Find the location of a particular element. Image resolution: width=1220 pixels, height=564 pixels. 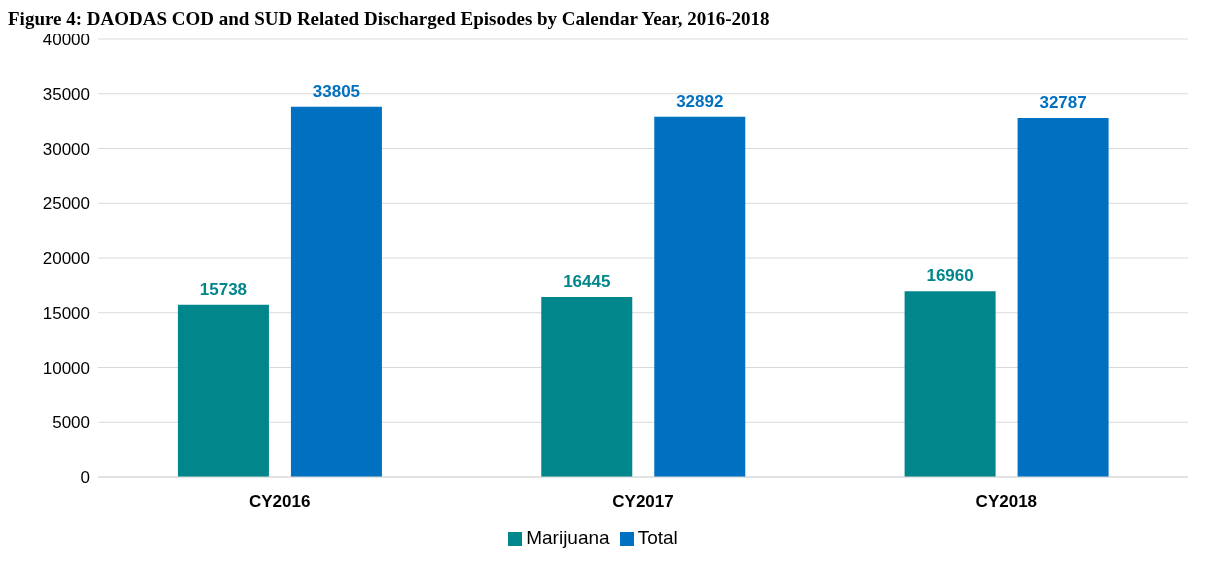

y-tick-label: 10000 is located at coordinates (66, 368).